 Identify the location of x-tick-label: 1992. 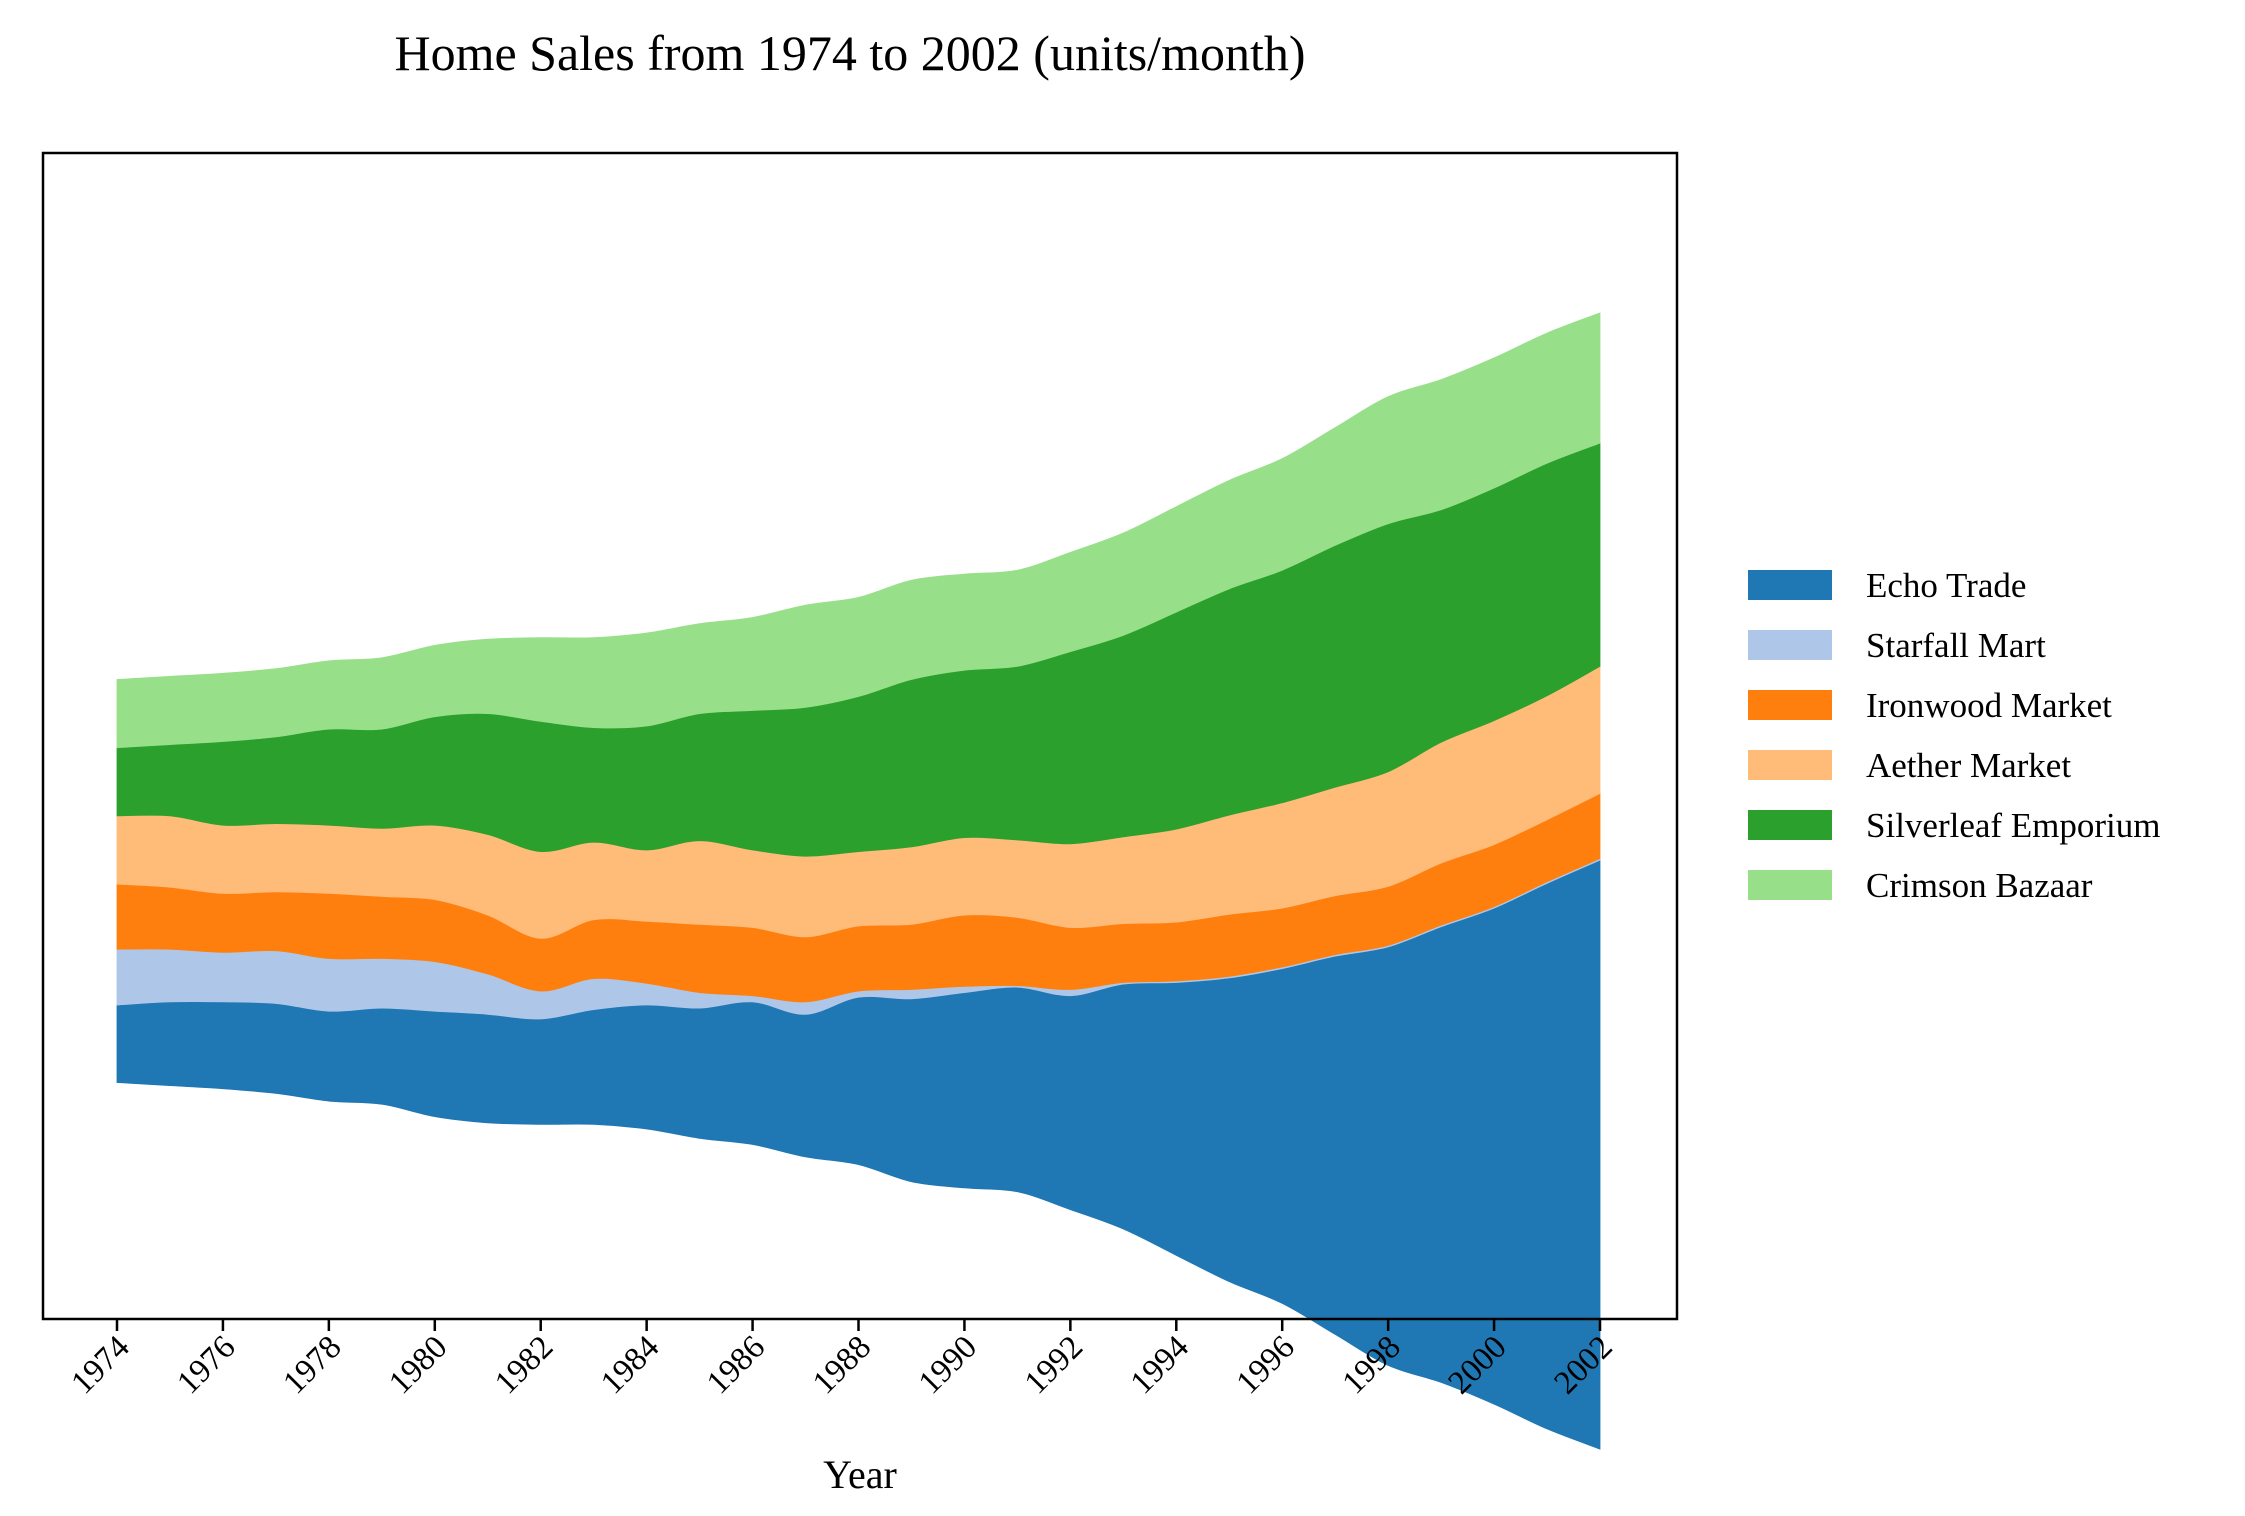
(1054, 1365).